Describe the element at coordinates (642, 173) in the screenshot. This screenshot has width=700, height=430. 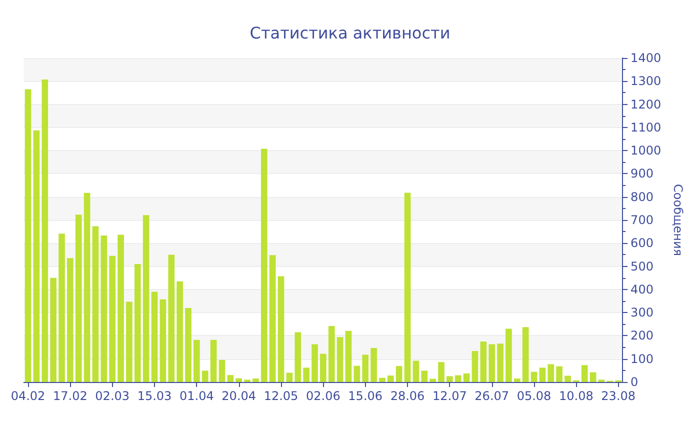
I see `y-tick-label: 900` at that location.